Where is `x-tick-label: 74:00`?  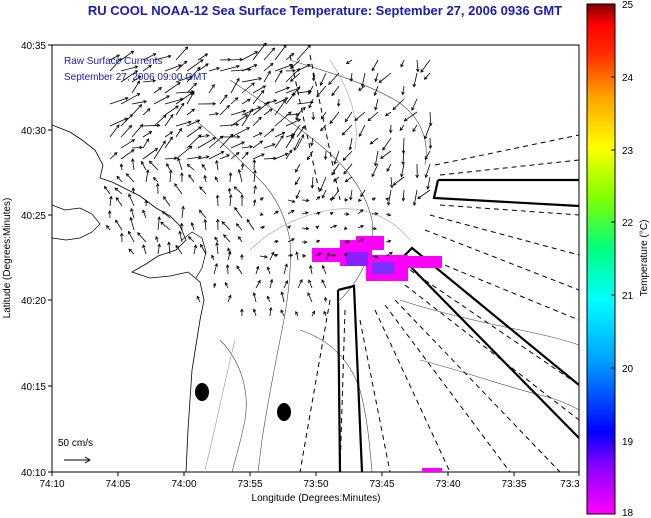
x-tick-label: 74:00 is located at coordinates (183, 484).